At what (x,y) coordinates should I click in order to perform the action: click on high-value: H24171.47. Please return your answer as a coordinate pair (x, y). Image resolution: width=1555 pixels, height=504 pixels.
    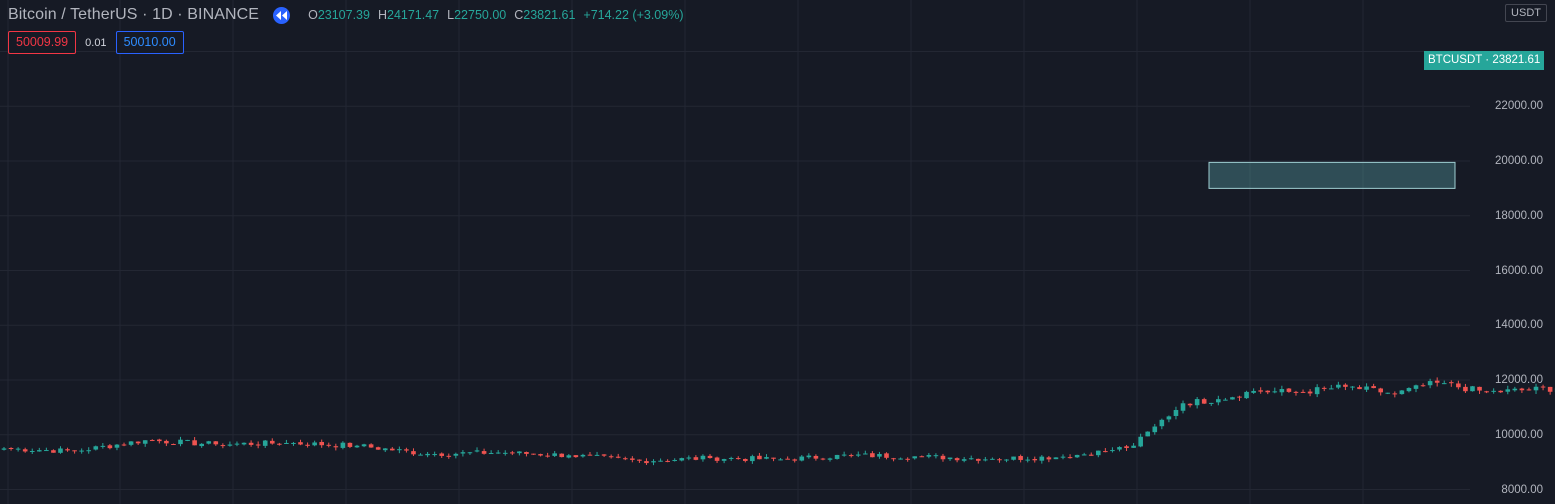
    Looking at the image, I should click on (408, 15).